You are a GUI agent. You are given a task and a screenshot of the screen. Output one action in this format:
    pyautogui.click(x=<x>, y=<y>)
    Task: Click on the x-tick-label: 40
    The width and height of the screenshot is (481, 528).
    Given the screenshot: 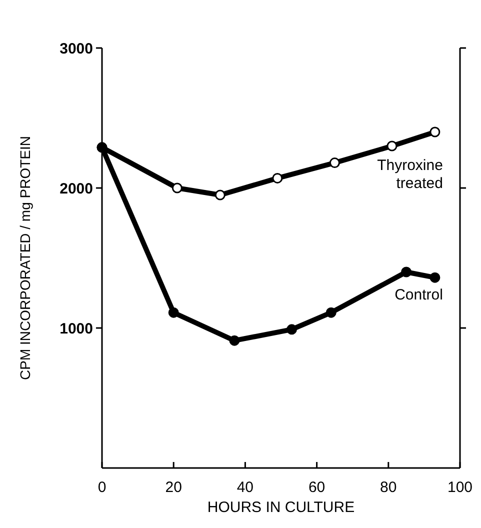 What is the action you would take?
    pyautogui.click(x=245, y=487)
    